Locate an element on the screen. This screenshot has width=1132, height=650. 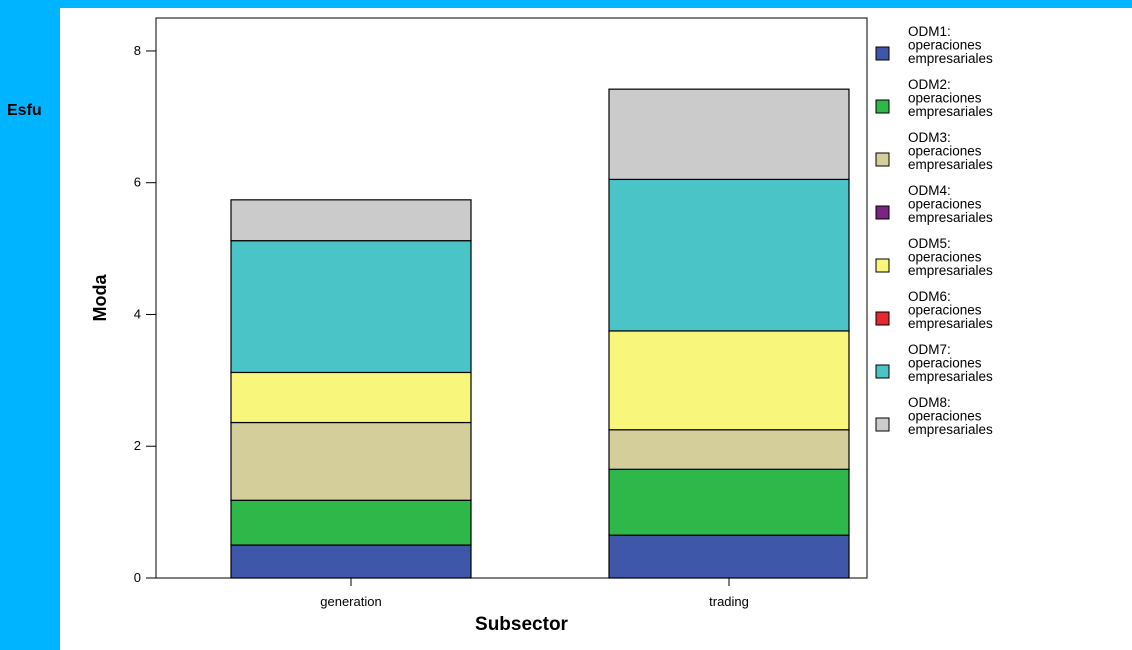
bar-segment-odm3-trading is located at coordinates (729, 449).